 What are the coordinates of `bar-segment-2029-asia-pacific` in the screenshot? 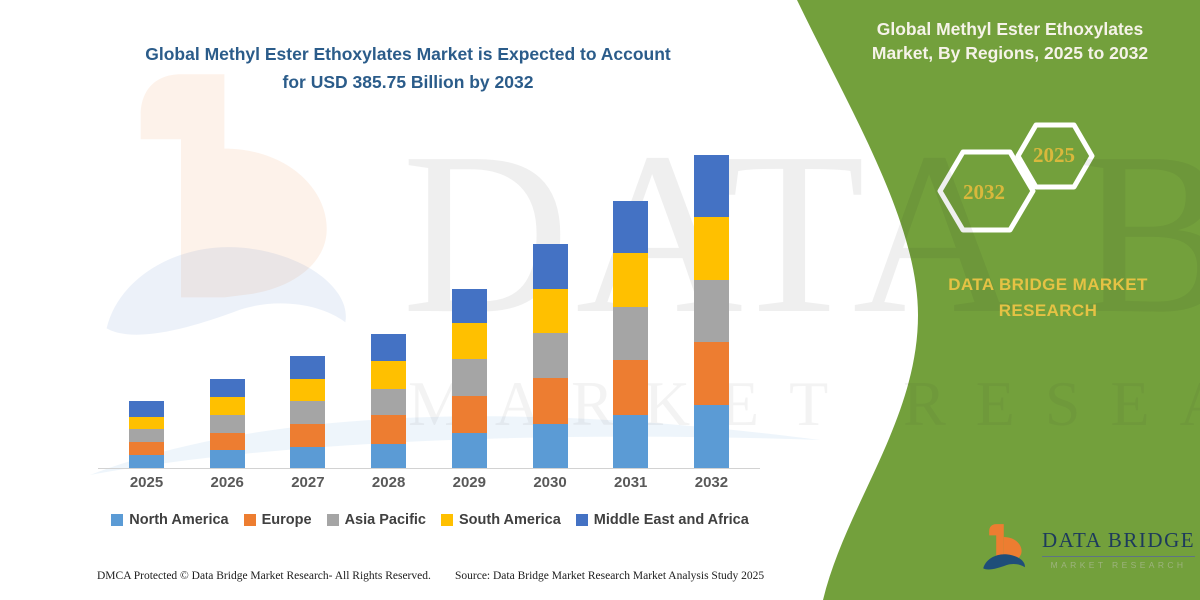 It's located at (469, 378).